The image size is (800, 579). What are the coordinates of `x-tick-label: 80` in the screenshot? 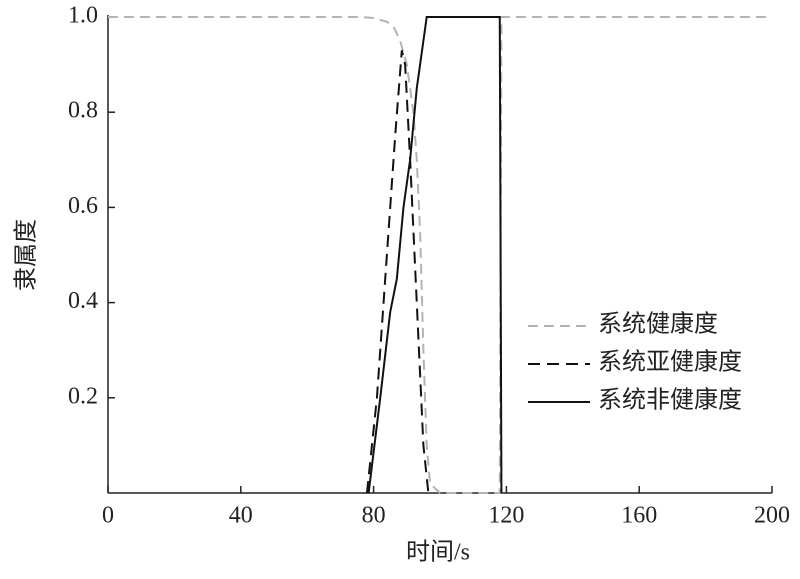 It's located at (374, 516).